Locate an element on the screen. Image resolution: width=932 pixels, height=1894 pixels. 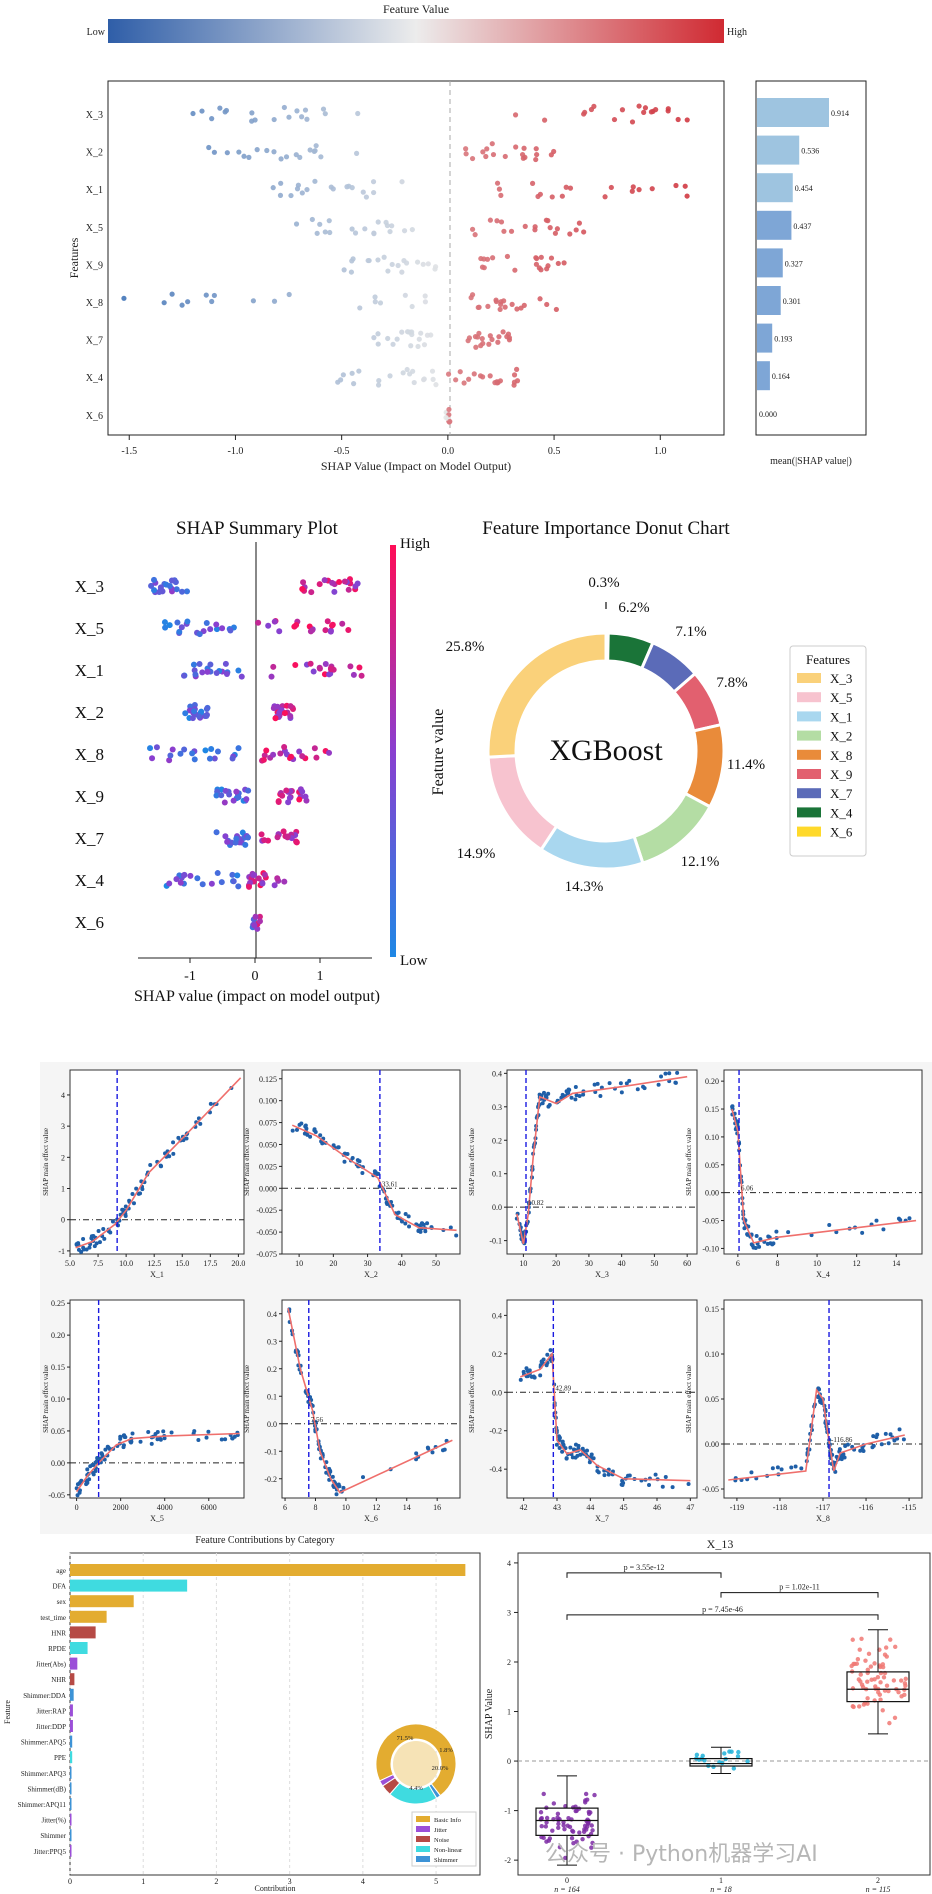
ytick-label: -2 is located at coordinates (507, 1860).